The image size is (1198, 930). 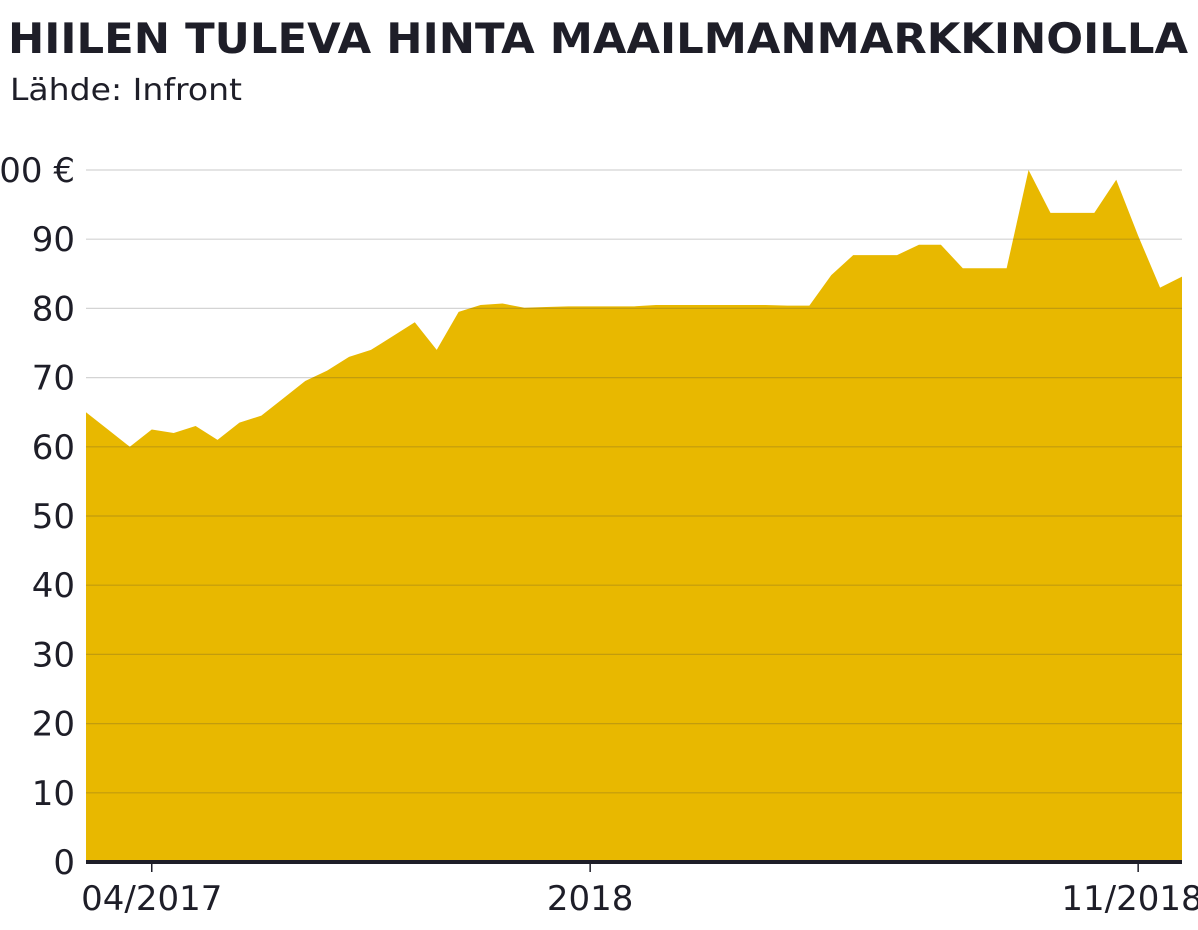 What do you see at coordinates (126, 90) in the screenshot?
I see `chart-subtitle: Lähde: Infront` at bounding box center [126, 90].